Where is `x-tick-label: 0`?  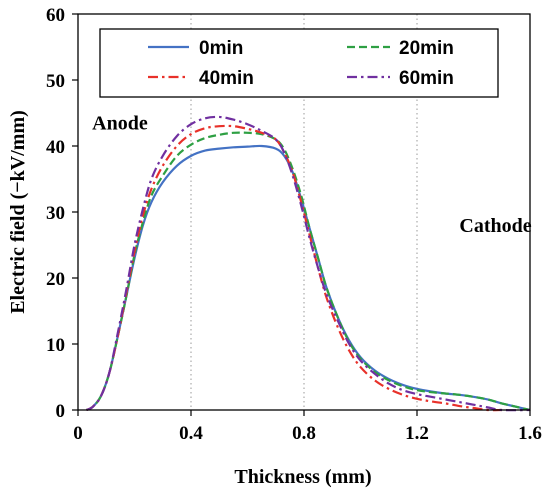
x-tick-label: 0 is located at coordinates (78, 433).